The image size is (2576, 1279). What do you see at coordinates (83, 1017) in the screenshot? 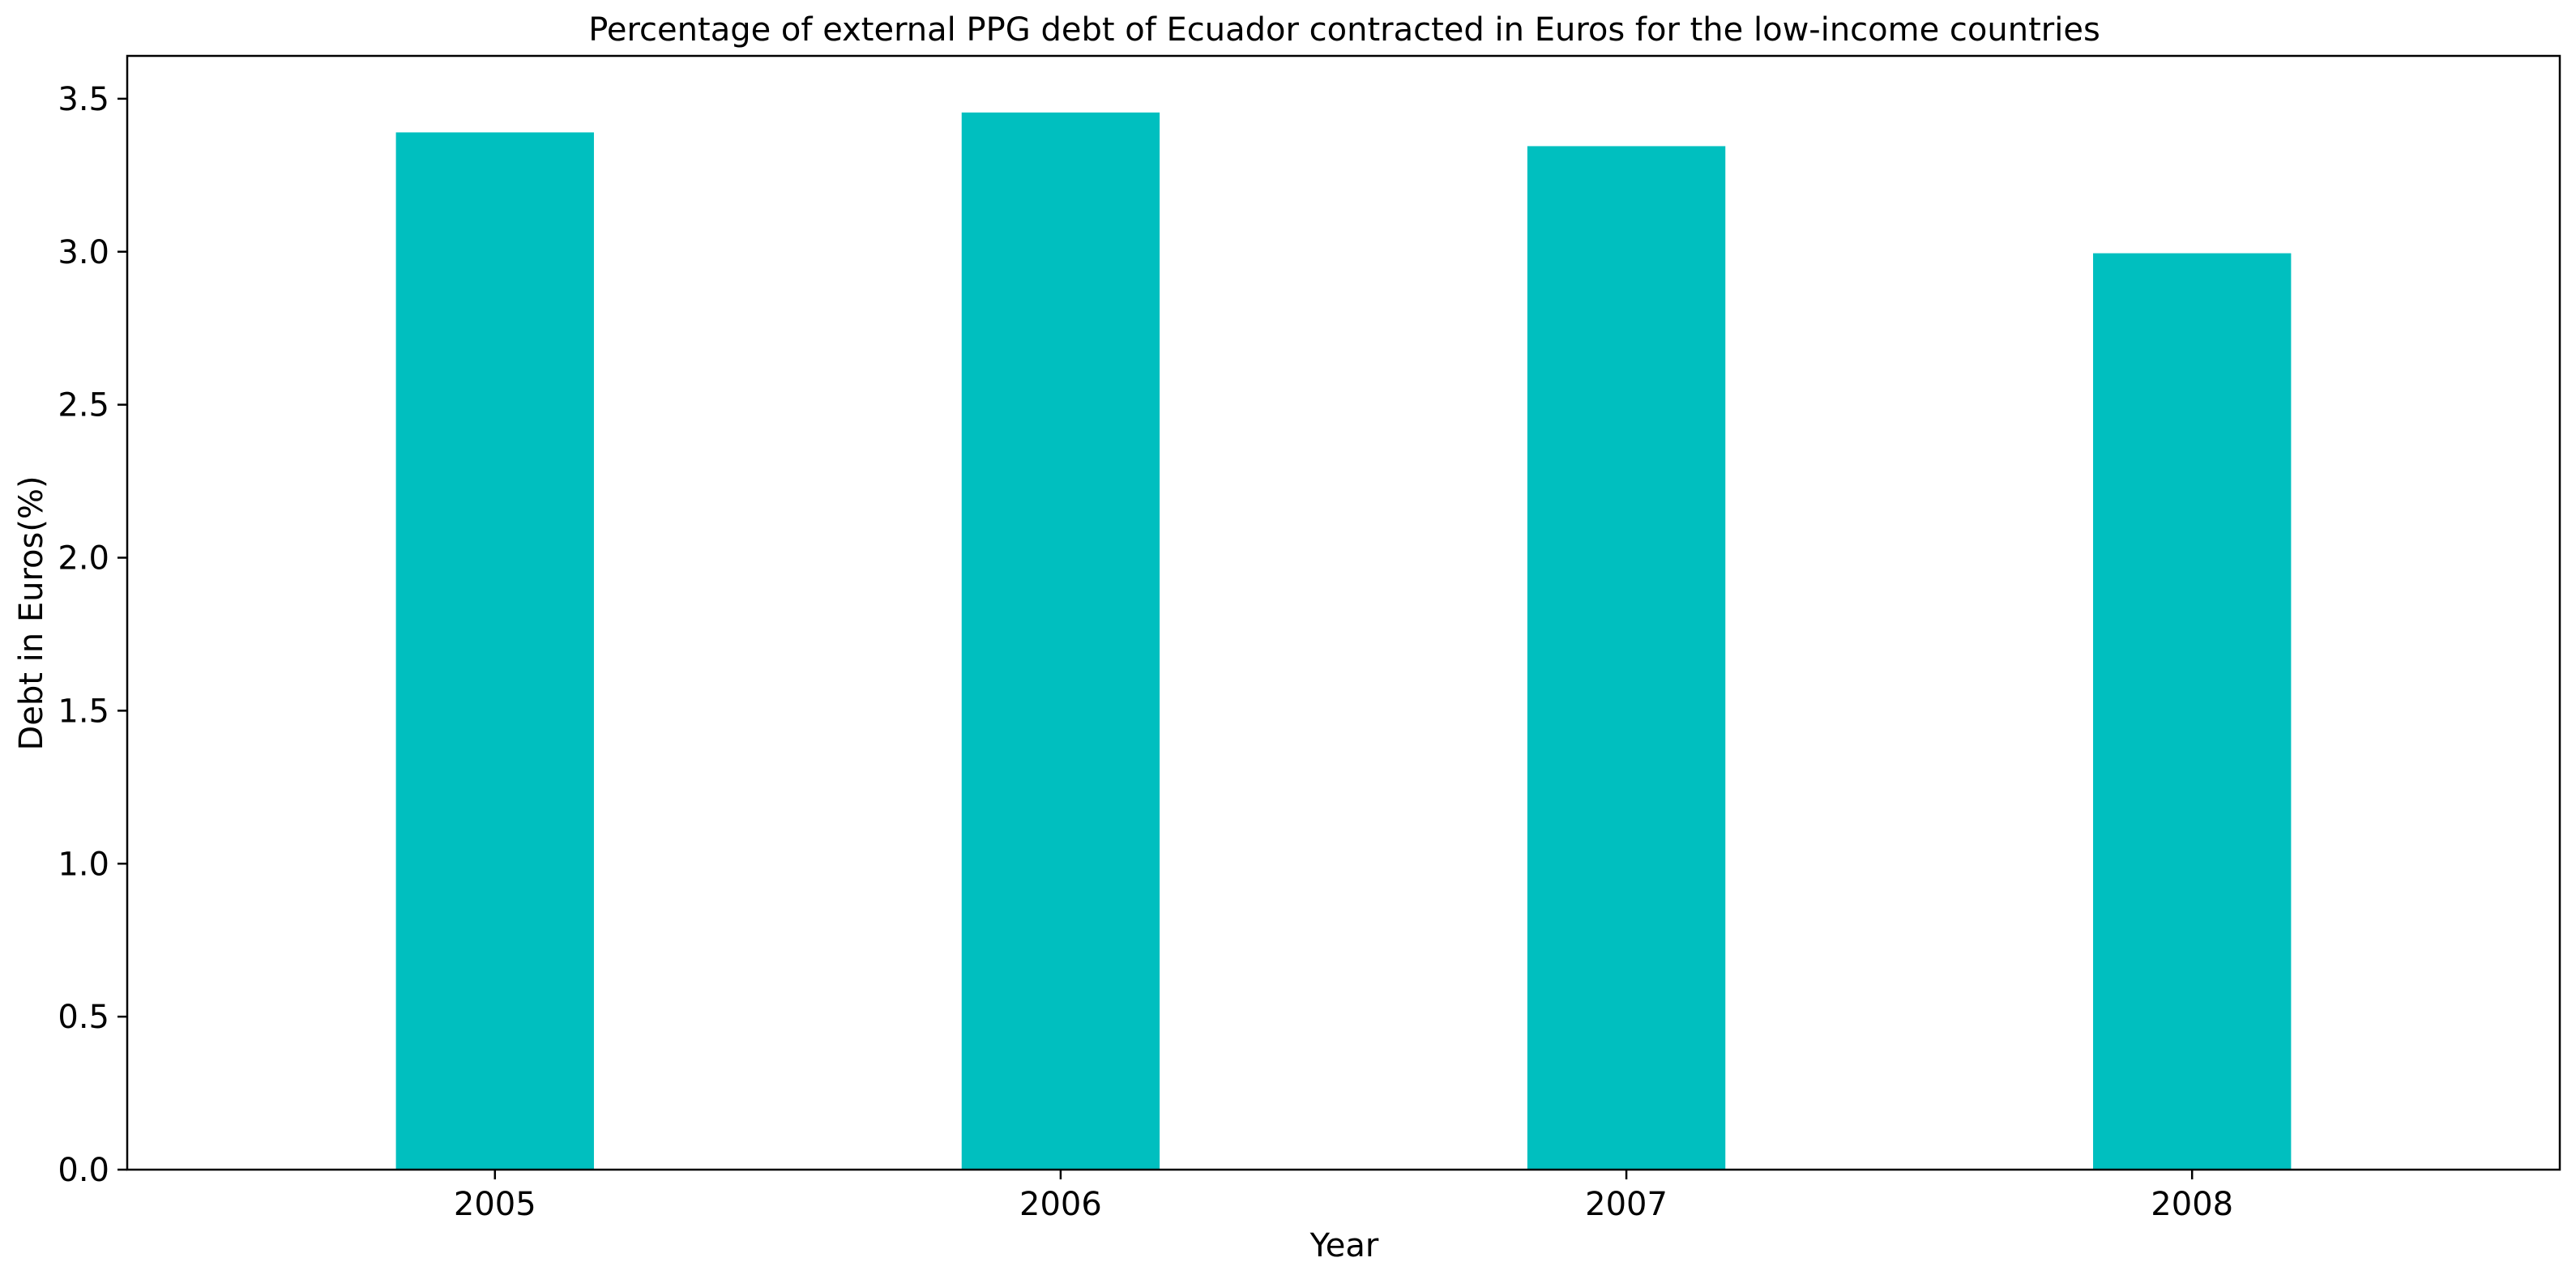
I see `y-tick-label: 0.5` at bounding box center [83, 1017].